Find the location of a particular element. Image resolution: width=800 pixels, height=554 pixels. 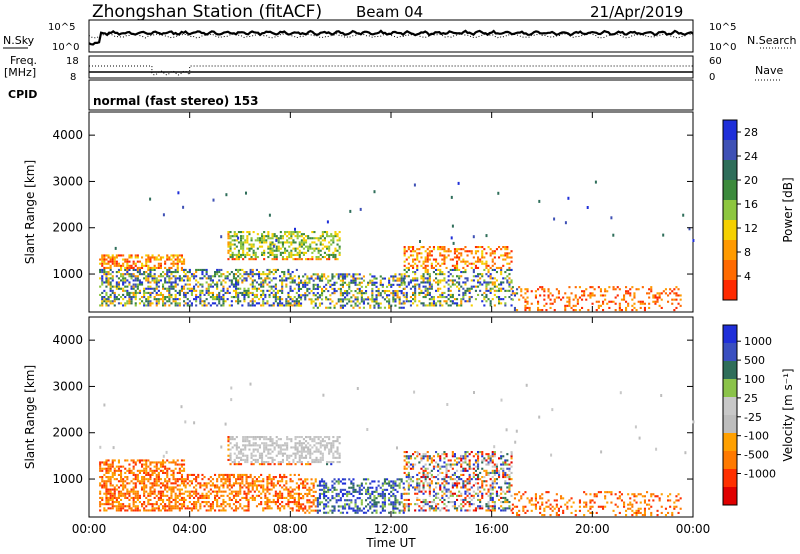

echo-speck is located at coordinates (663, 235).